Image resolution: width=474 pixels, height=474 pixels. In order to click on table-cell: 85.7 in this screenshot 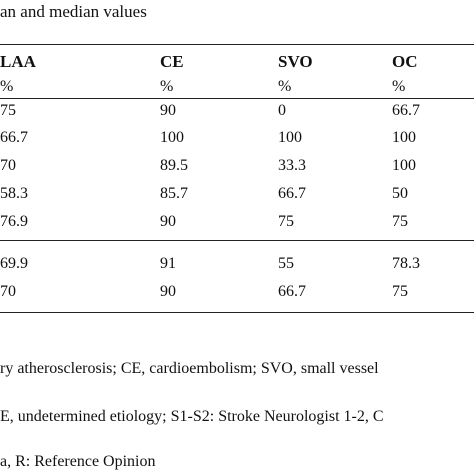, I will do `click(174, 193)`.